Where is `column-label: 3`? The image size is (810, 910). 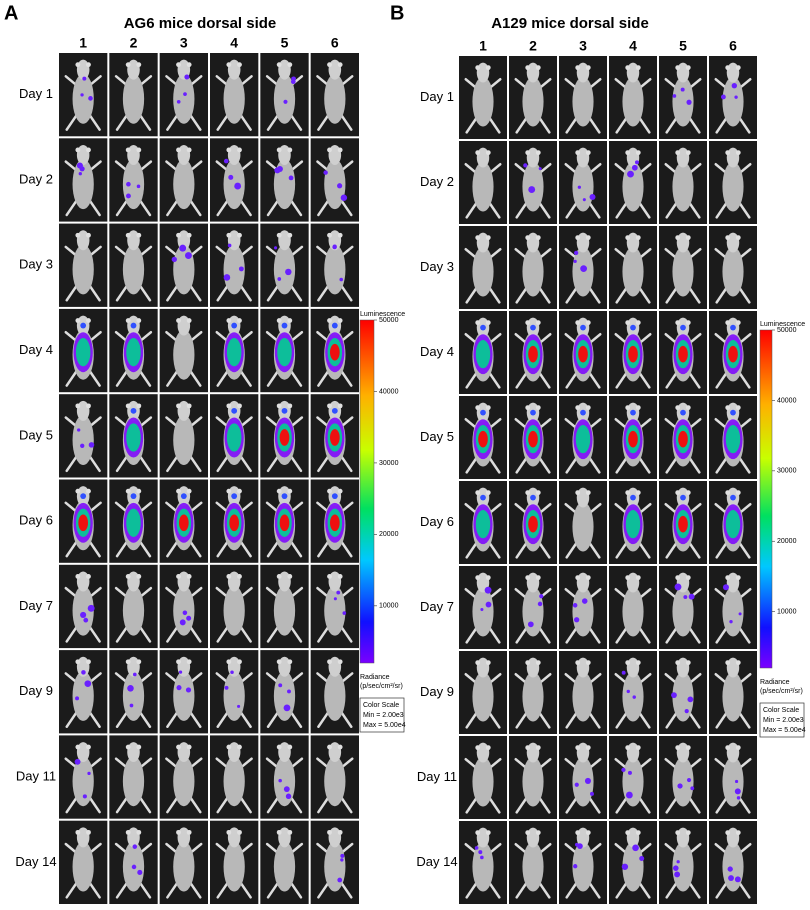 column-label: 3 is located at coordinates (583, 46).